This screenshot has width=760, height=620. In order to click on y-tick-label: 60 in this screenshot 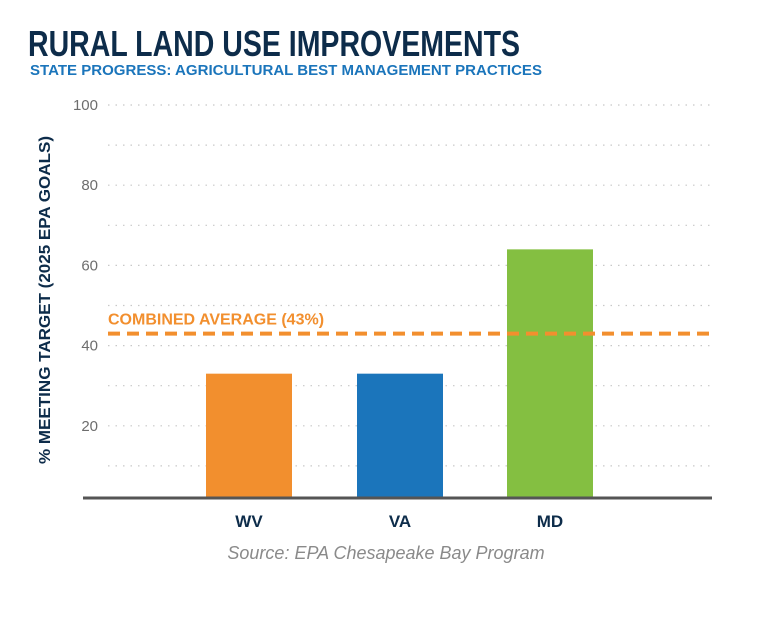, I will do `click(89, 265)`.